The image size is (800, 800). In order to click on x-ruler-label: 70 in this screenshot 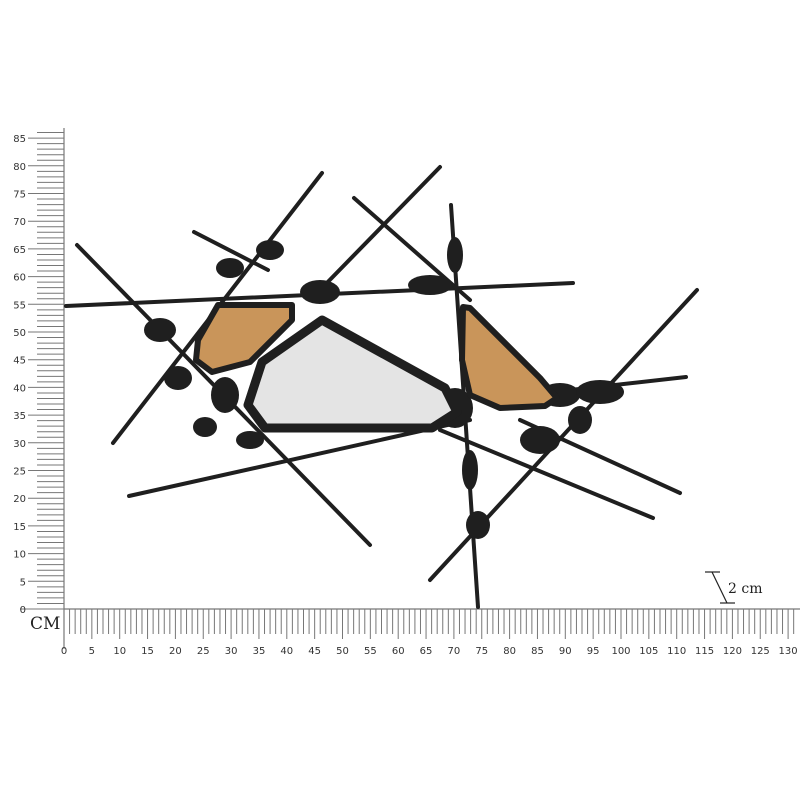, I will do `click(454, 651)`.